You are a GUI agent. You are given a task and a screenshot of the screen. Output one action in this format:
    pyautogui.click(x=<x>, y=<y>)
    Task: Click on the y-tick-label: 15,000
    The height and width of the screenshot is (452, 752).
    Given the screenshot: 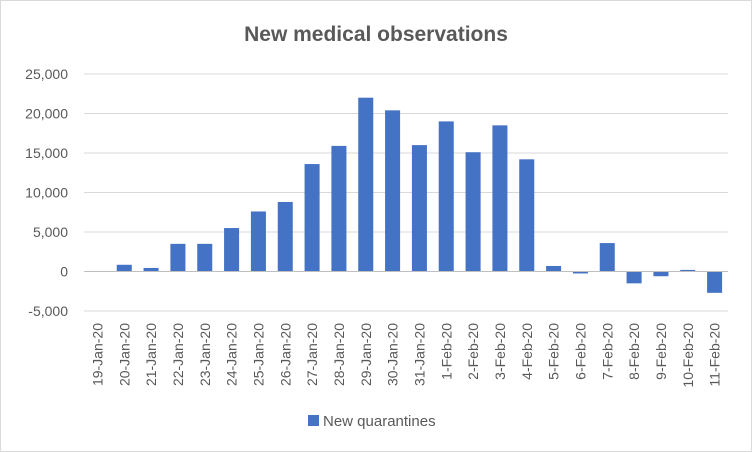 What is the action you would take?
    pyautogui.click(x=46, y=153)
    